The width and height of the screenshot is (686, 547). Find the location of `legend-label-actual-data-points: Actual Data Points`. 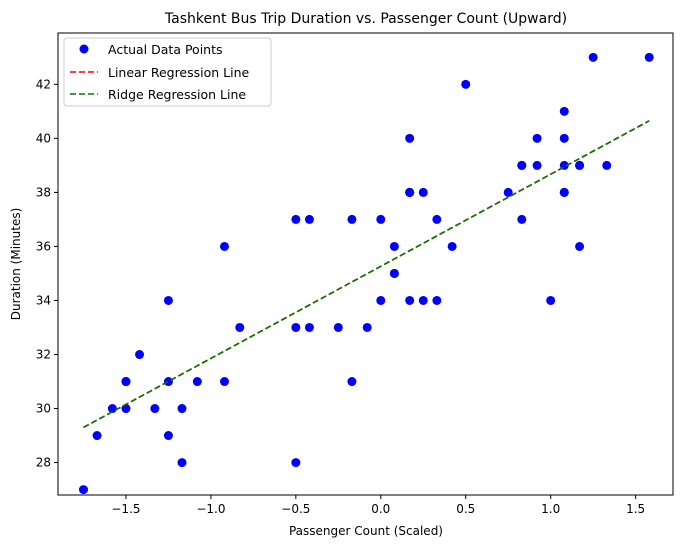

legend-label-actual-data-points: Actual Data Points is located at coordinates (165, 49).